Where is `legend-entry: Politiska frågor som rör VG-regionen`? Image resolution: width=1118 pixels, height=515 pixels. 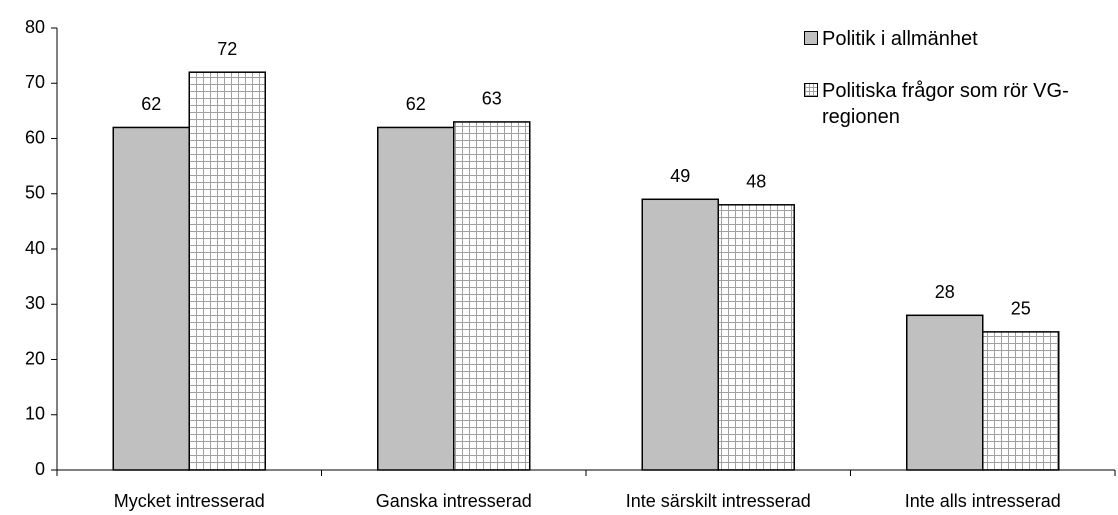
legend-entry: Politiska frågor som rör VG-regionen is located at coordinates (943, 104).